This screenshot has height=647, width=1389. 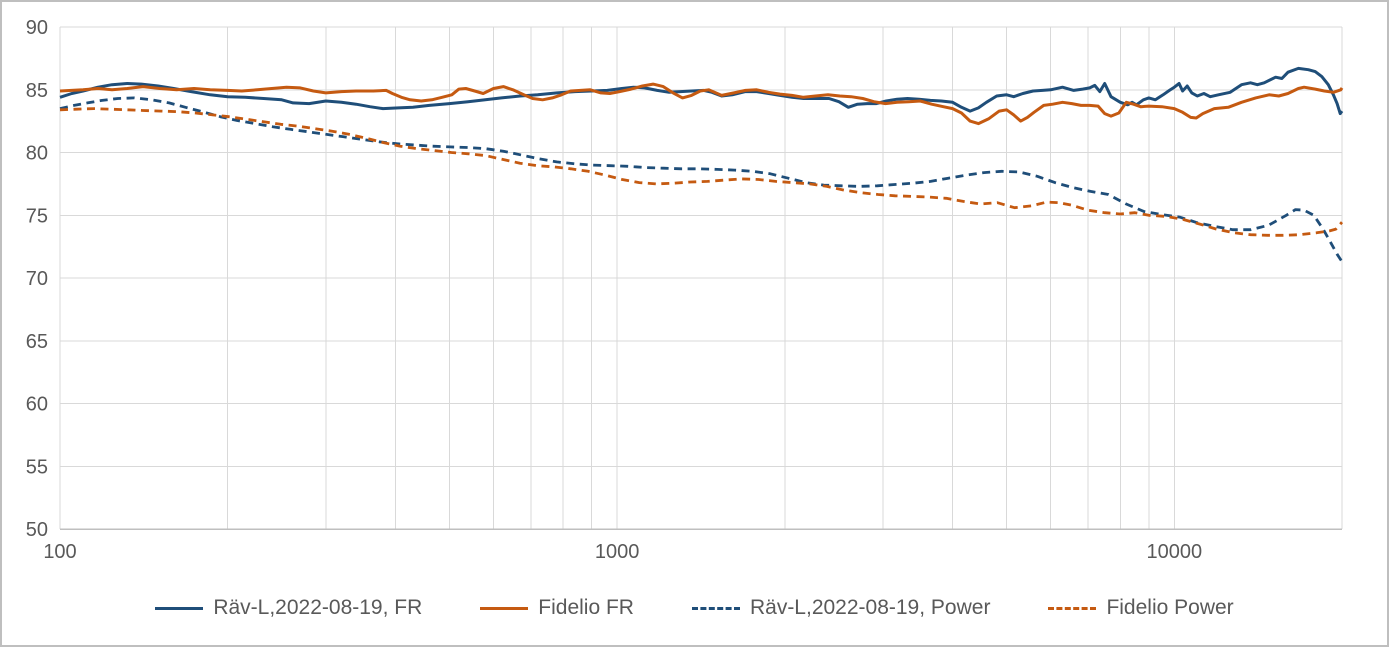 What do you see at coordinates (1170, 607) in the screenshot?
I see `legend-label: Fidelio Power` at bounding box center [1170, 607].